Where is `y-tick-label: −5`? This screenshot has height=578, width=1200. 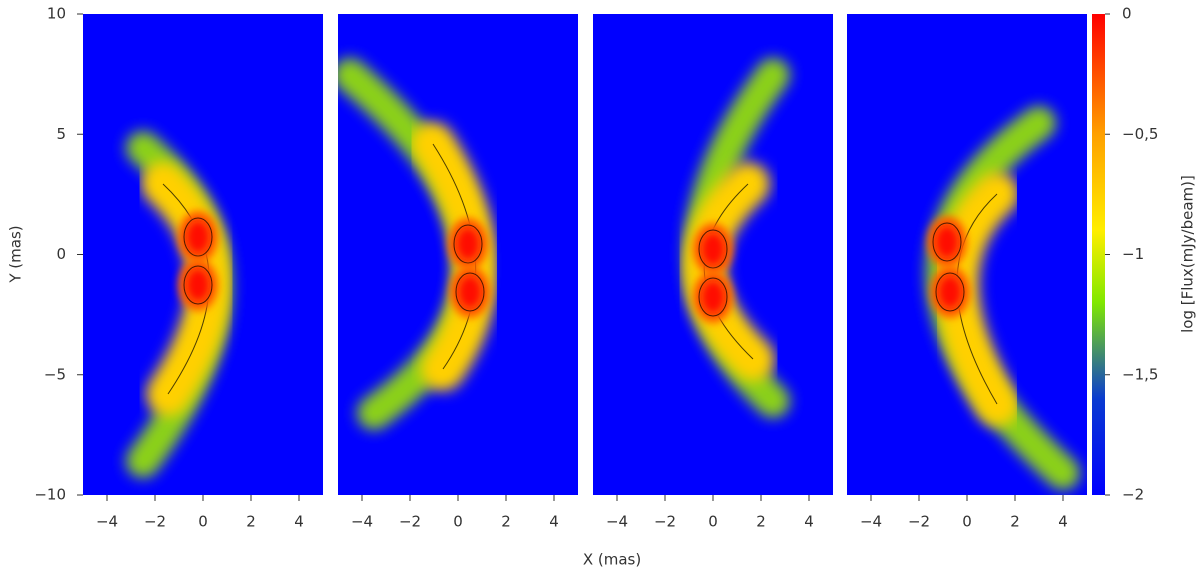
y-tick-label: −5 is located at coordinates (55, 374).